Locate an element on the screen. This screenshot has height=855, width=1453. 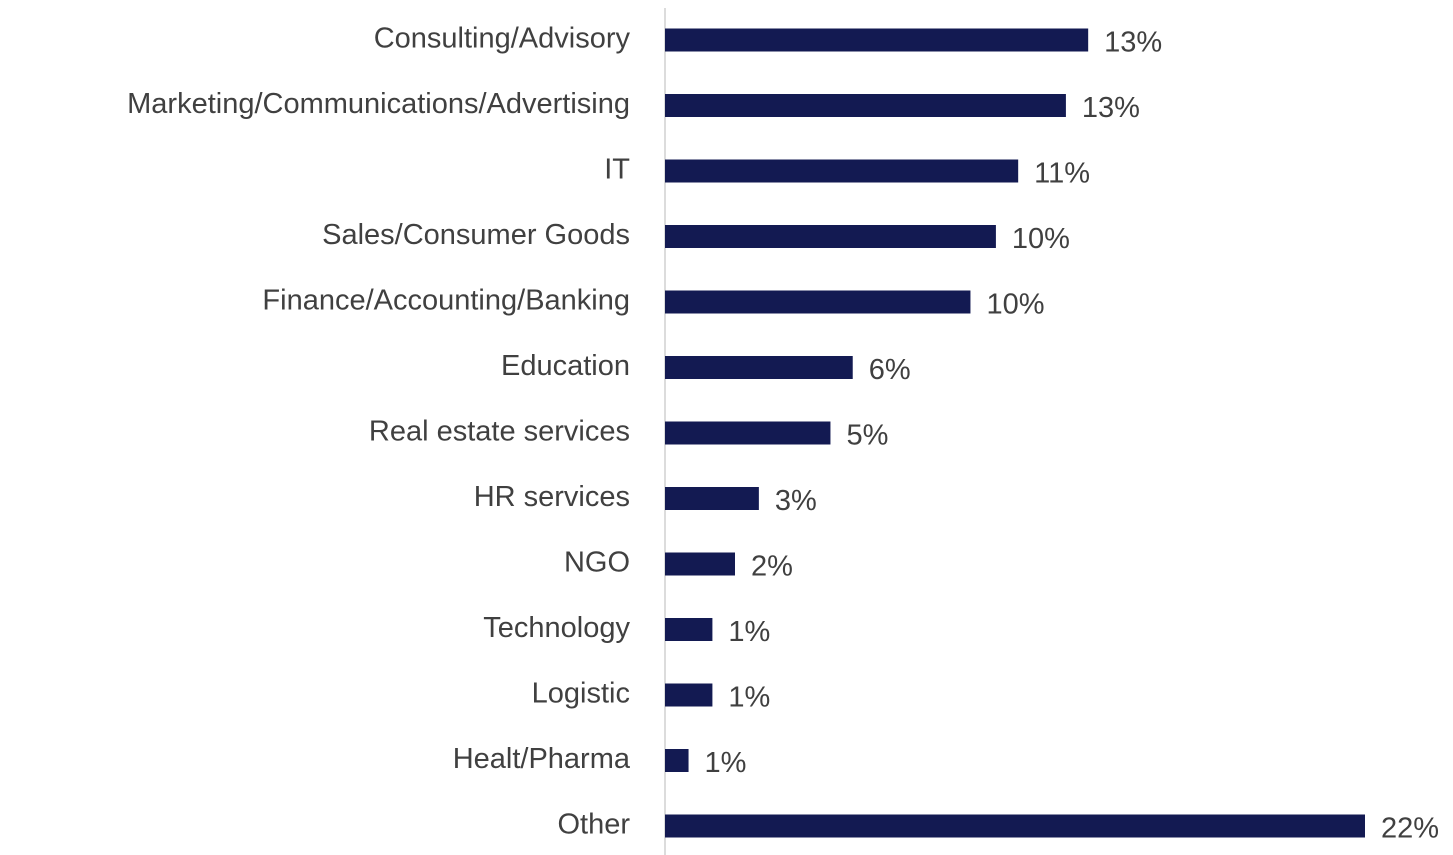
data-label: 11% is located at coordinates (1062, 174).